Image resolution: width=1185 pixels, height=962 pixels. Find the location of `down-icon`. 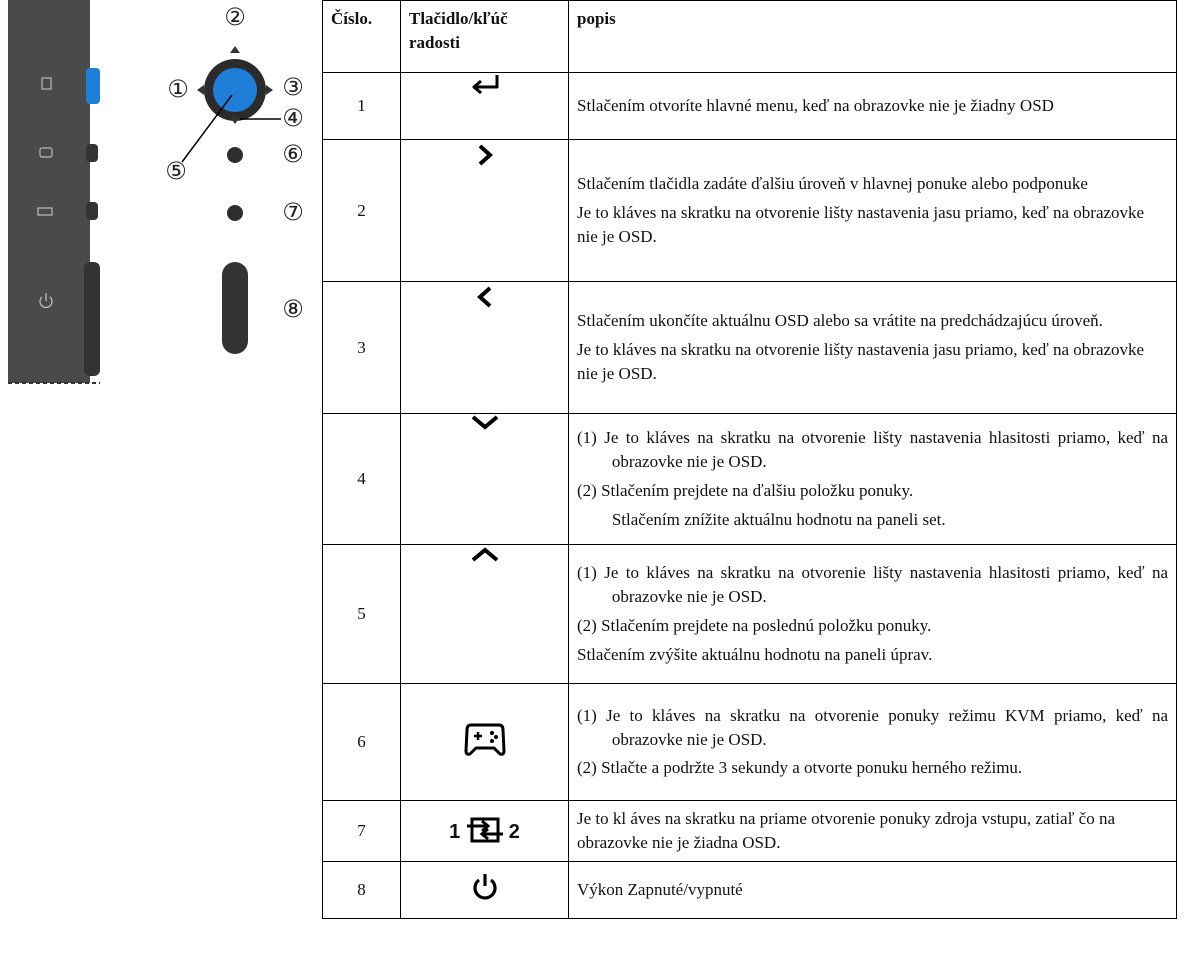

down-icon is located at coordinates (484, 422).